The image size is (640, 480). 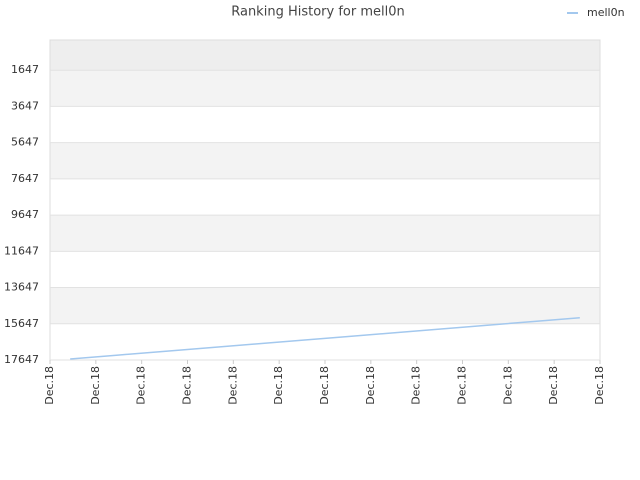 I want to click on y-tick-label: 7647, so click(x=25, y=178).